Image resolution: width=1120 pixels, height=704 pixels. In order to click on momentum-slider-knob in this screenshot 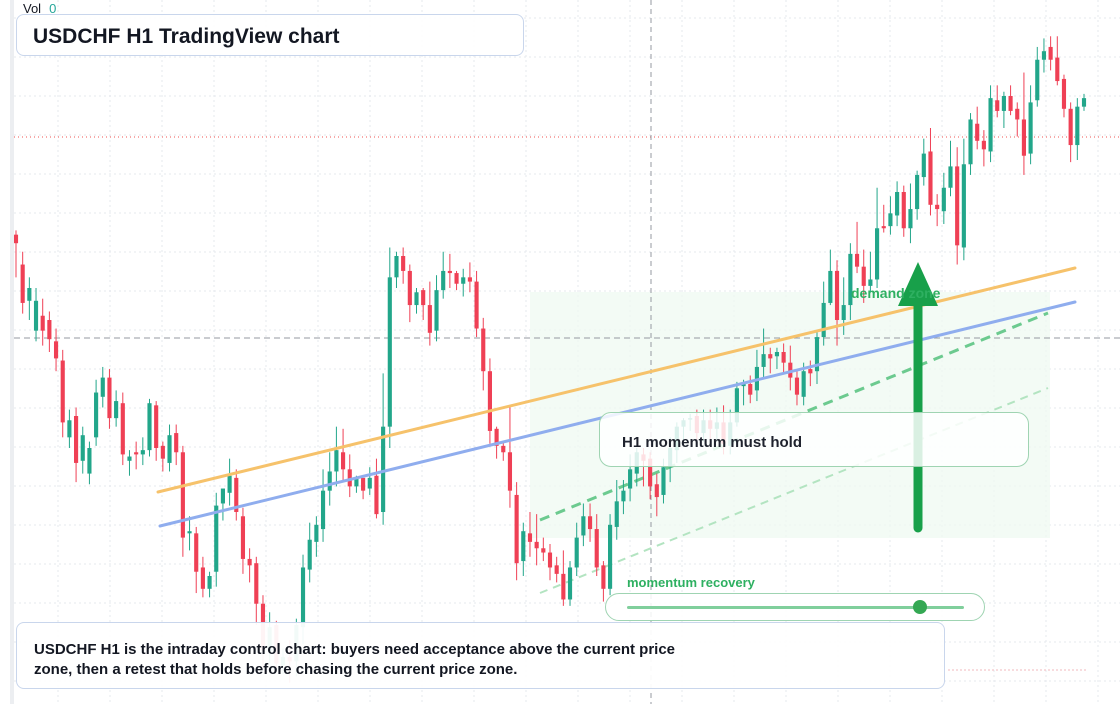, I will do `click(920, 607)`.